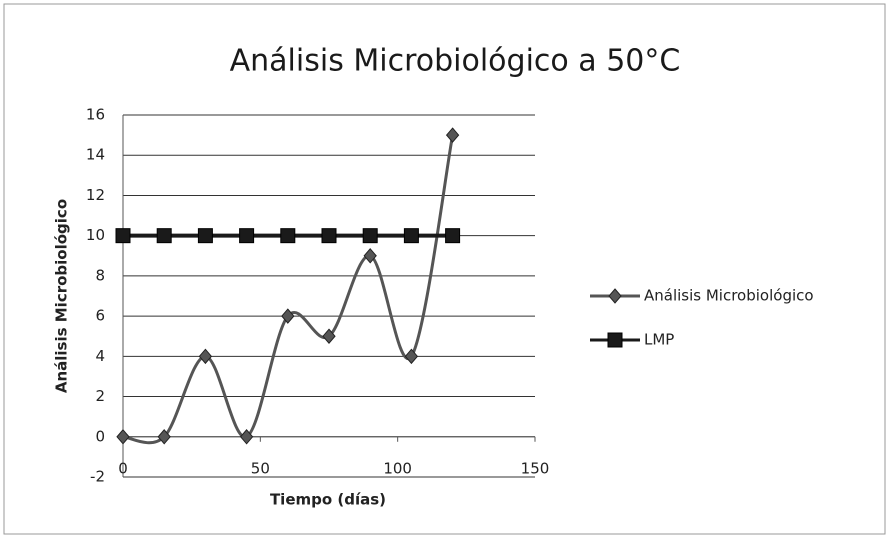  I want to click on y-tick-label: 12, so click(95, 195).